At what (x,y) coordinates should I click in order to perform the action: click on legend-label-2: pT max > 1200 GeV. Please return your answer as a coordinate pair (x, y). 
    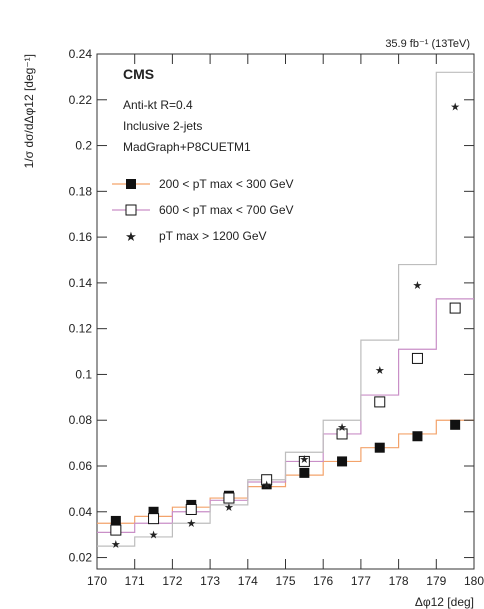
    Looking at the image, I should click on (213, 236).